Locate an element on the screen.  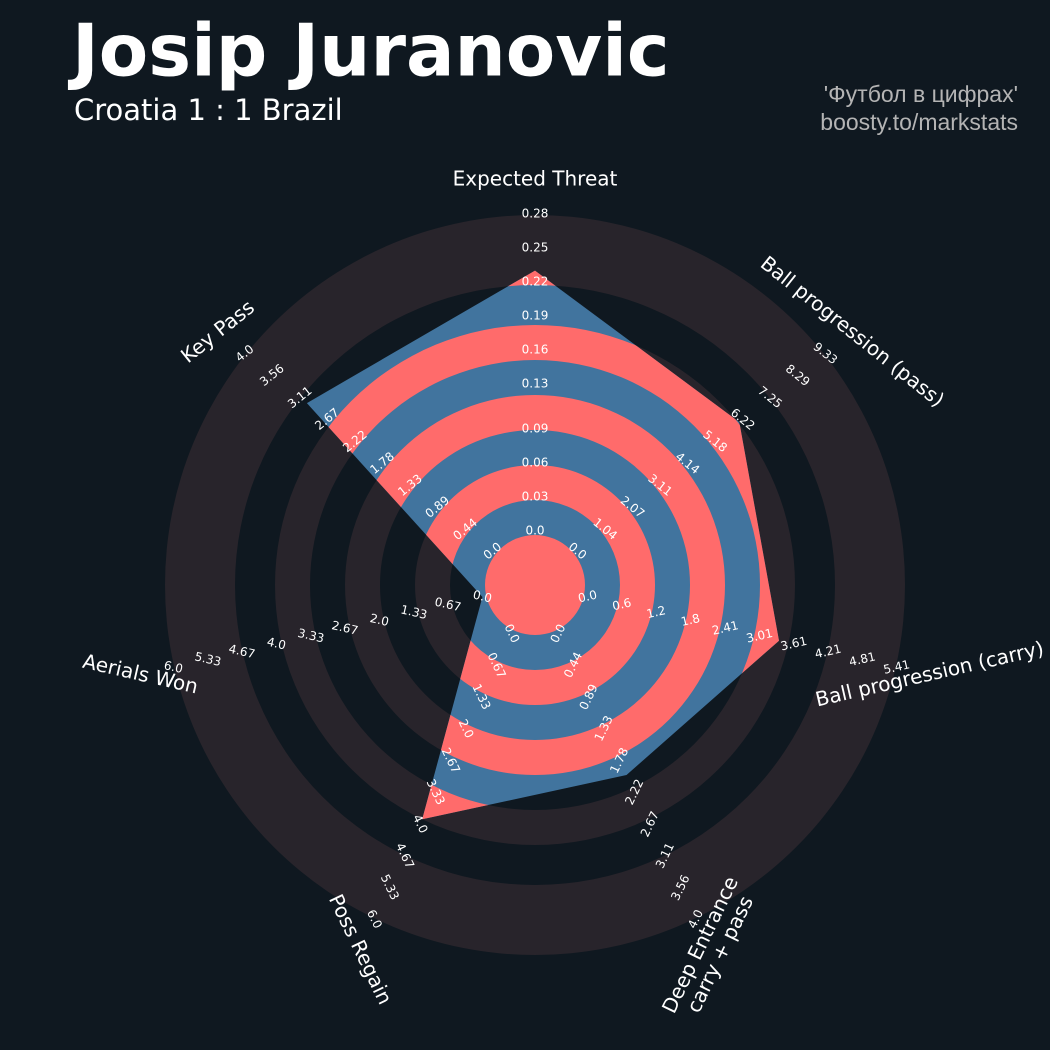
tick-label: 2.41 is located at coordinates (725, 628).